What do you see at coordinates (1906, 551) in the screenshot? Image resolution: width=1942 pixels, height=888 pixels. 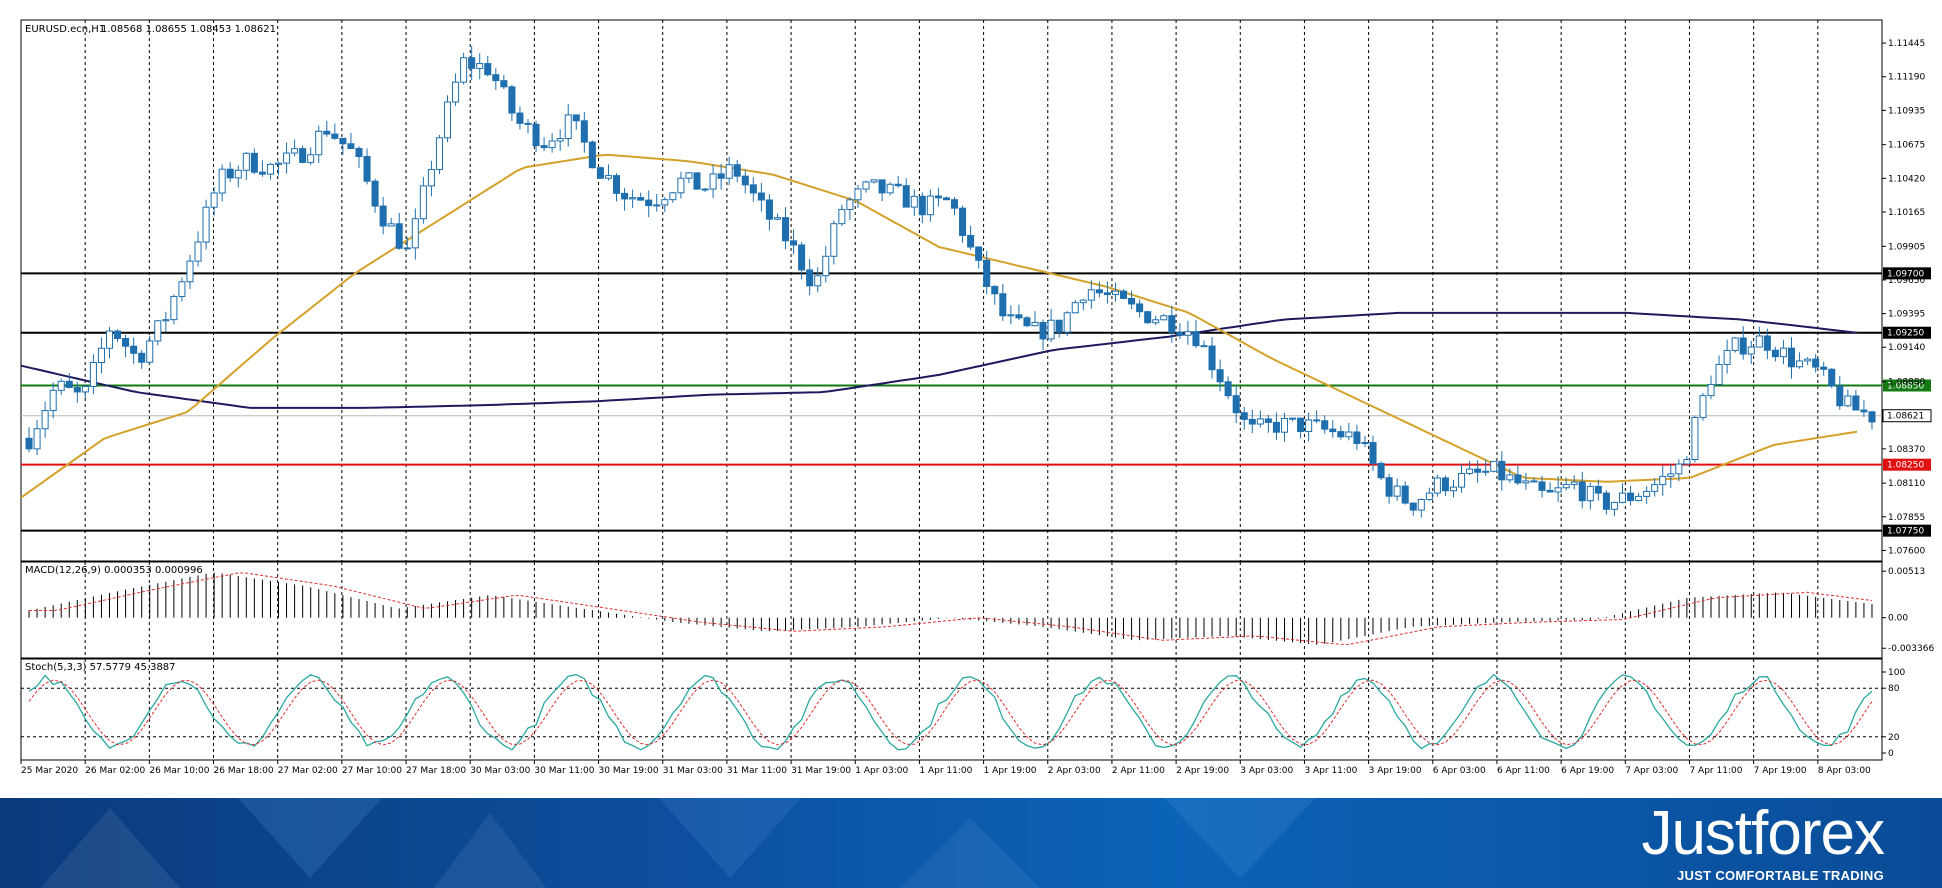 I see `price-label: 1.07600` at bounding box center [1906, 551].